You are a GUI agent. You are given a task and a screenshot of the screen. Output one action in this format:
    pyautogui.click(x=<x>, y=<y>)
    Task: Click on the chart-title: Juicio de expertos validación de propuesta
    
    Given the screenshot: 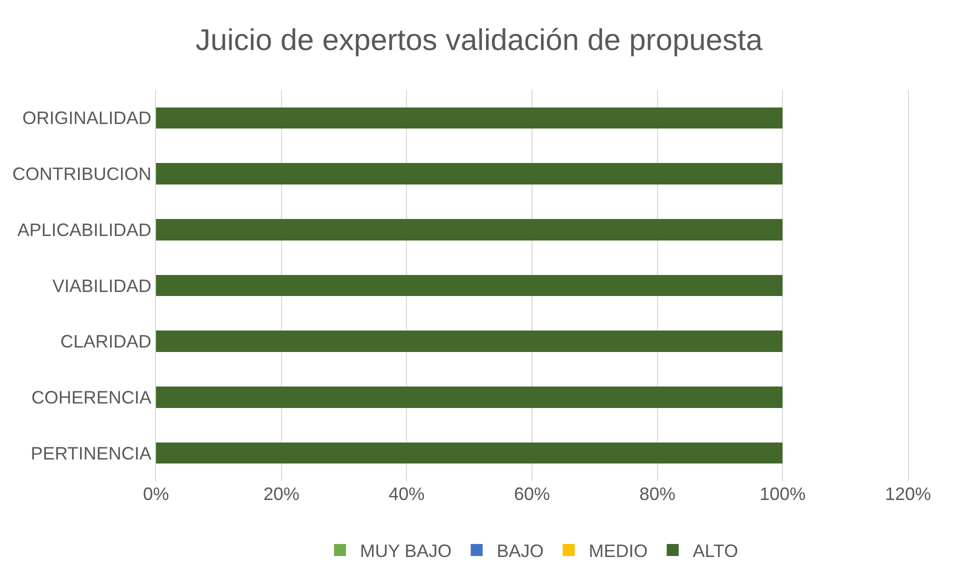 What is the action you would take?
    pyautogui.click(x=479, y=41)
    